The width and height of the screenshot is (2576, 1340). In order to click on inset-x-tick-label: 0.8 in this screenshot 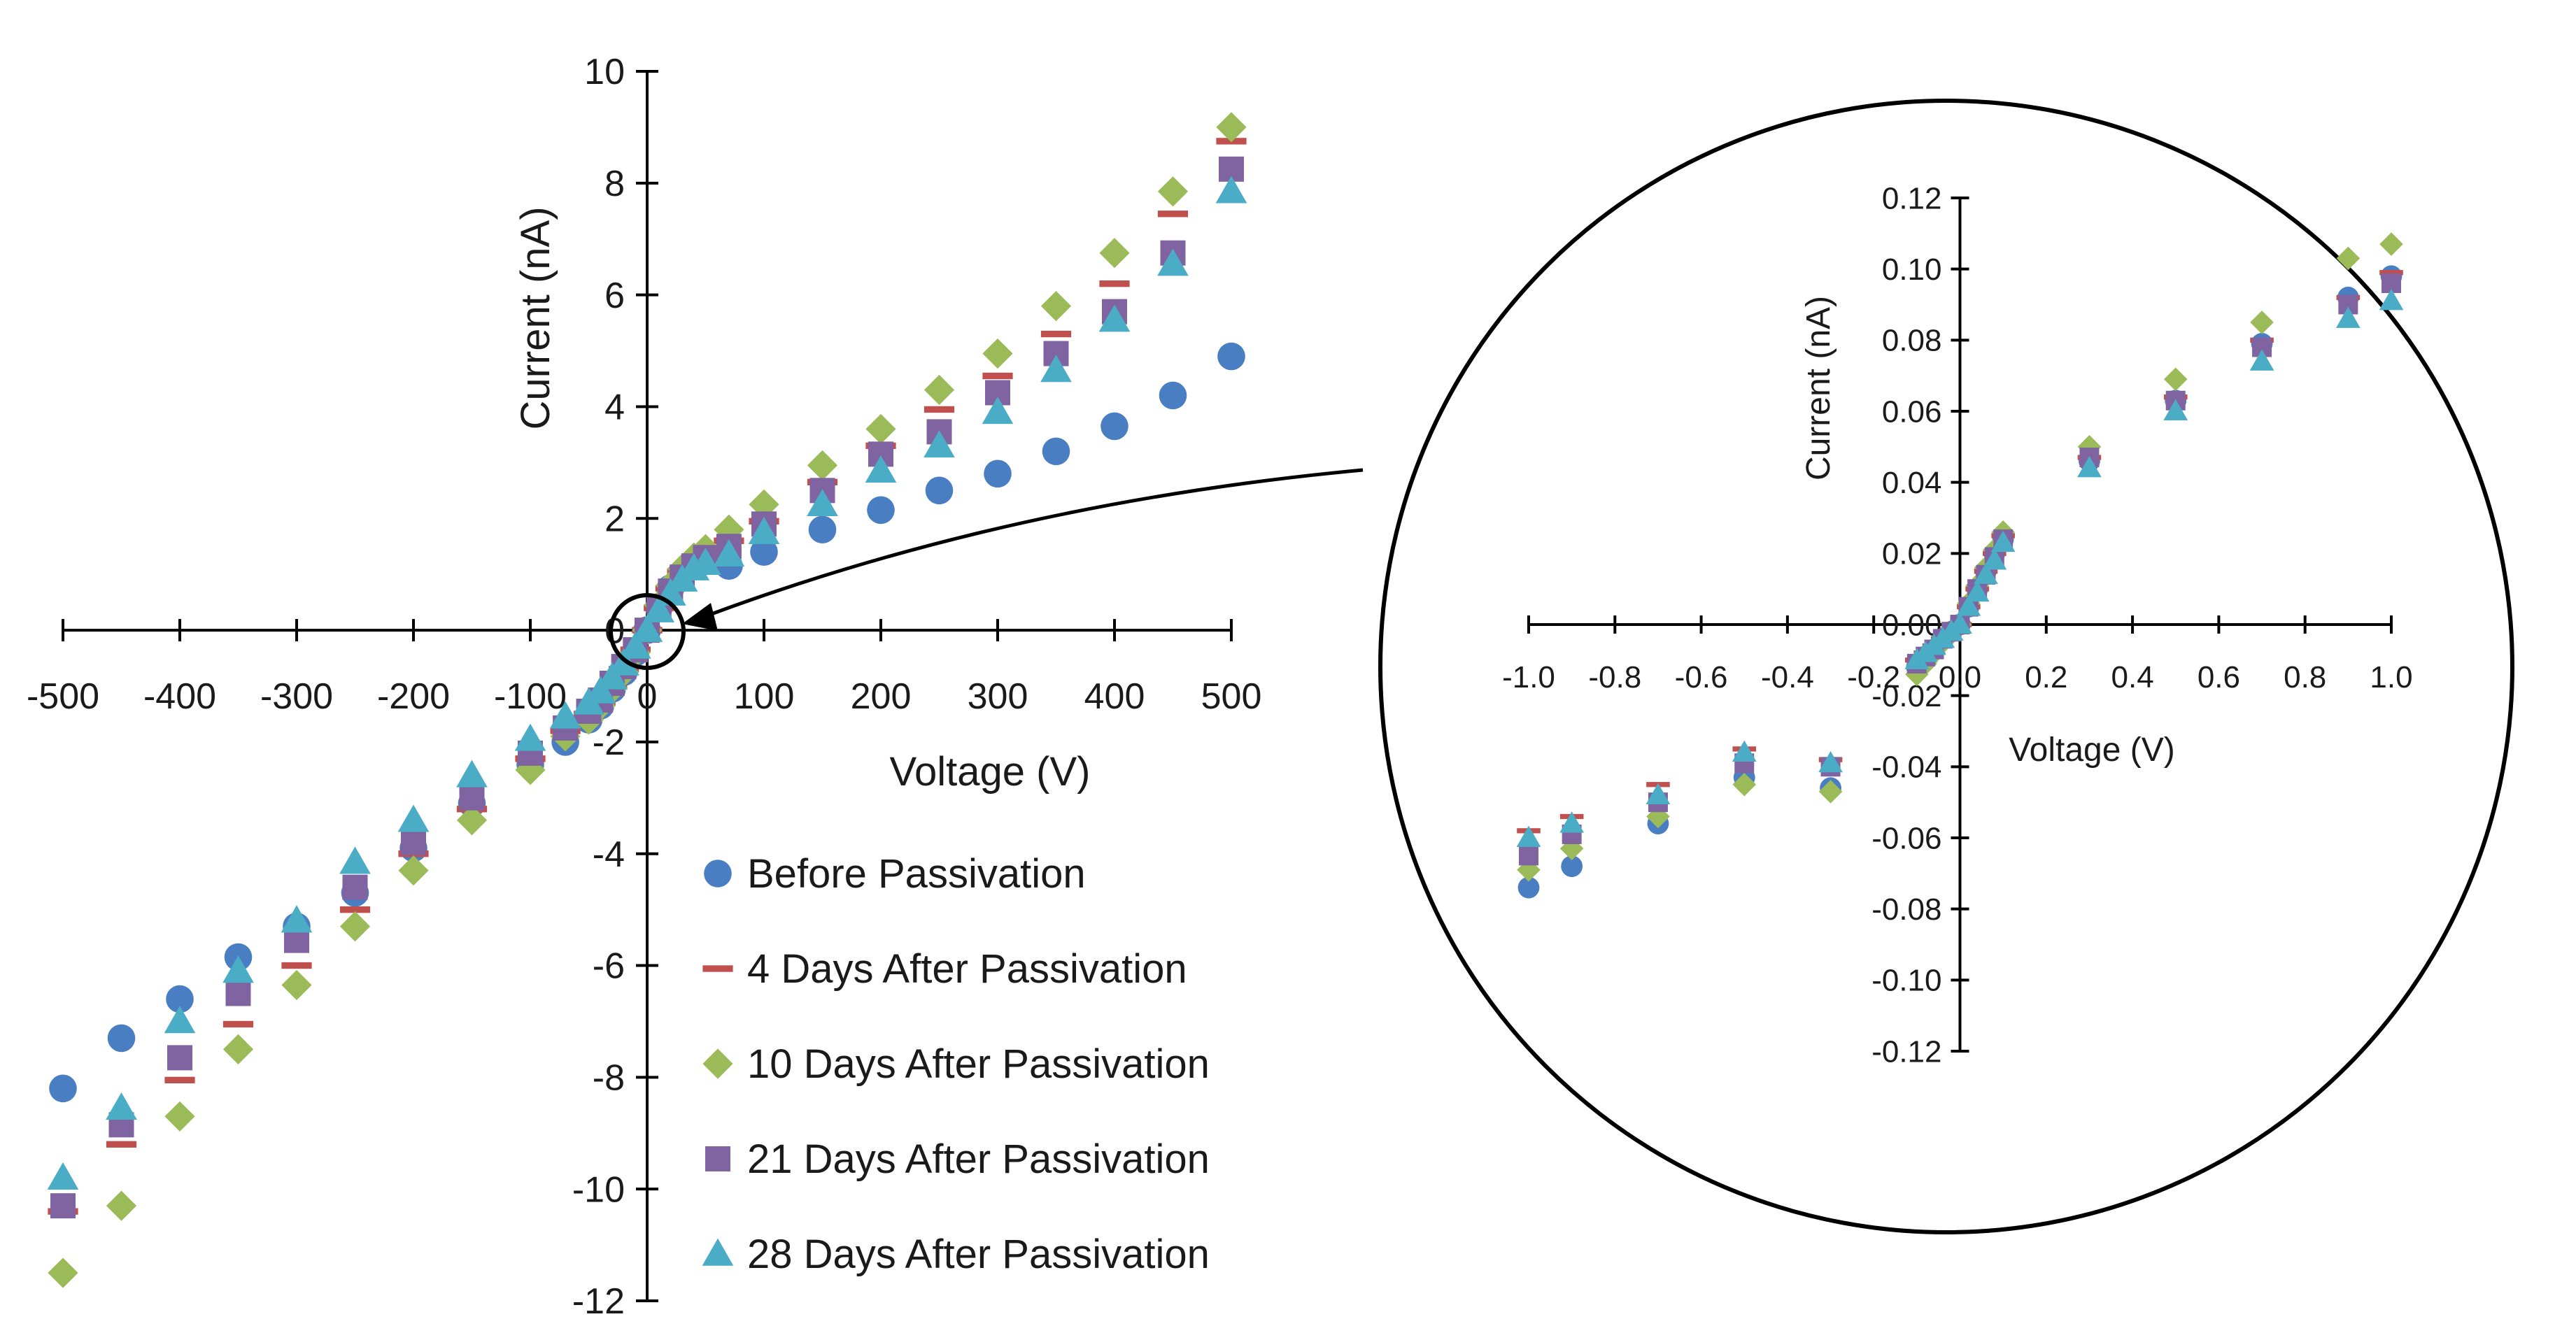, I will do `click(2305, 677)`.